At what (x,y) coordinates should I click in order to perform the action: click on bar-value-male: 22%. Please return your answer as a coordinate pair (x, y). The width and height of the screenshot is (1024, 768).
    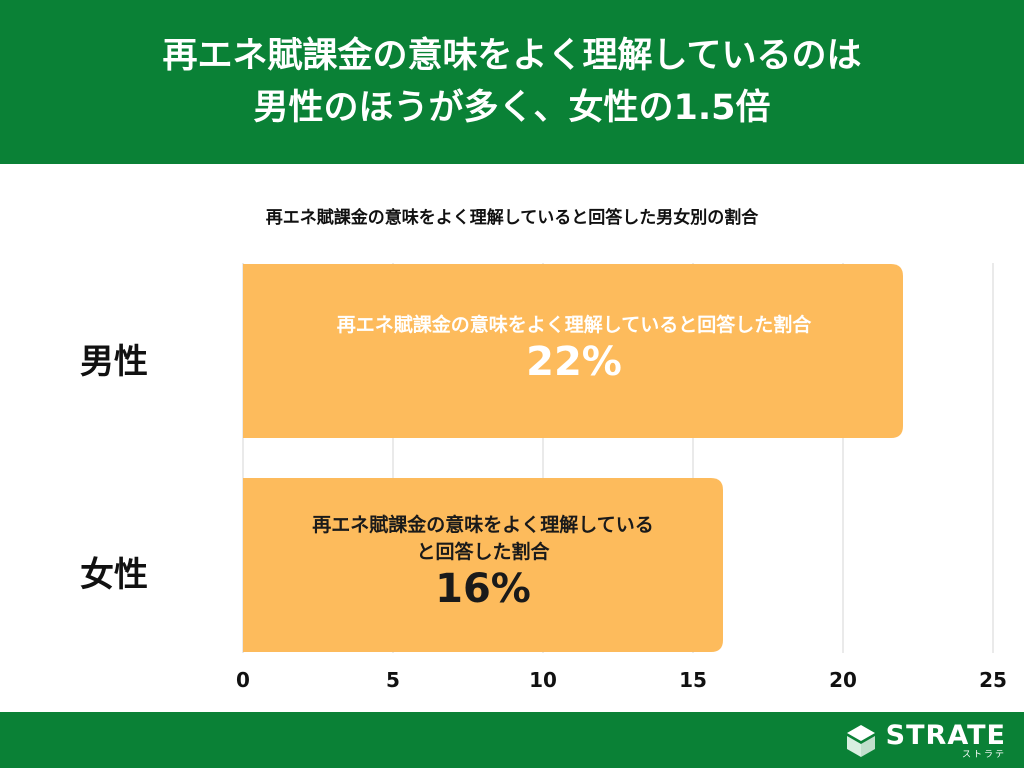
    Looking at the image, I should click on (574, 362).